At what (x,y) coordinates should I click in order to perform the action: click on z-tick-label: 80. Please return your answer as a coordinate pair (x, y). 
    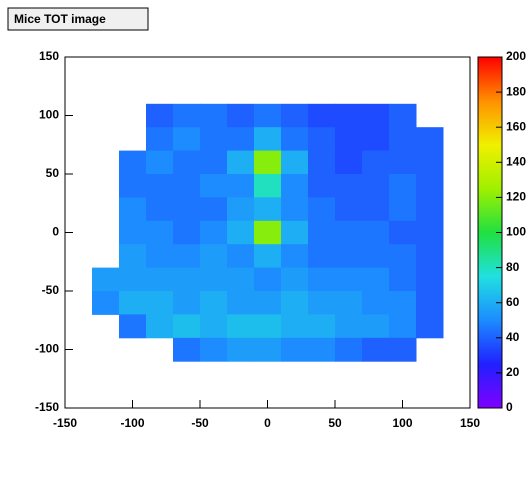
    Looking at the image, I should click on (513, 267).